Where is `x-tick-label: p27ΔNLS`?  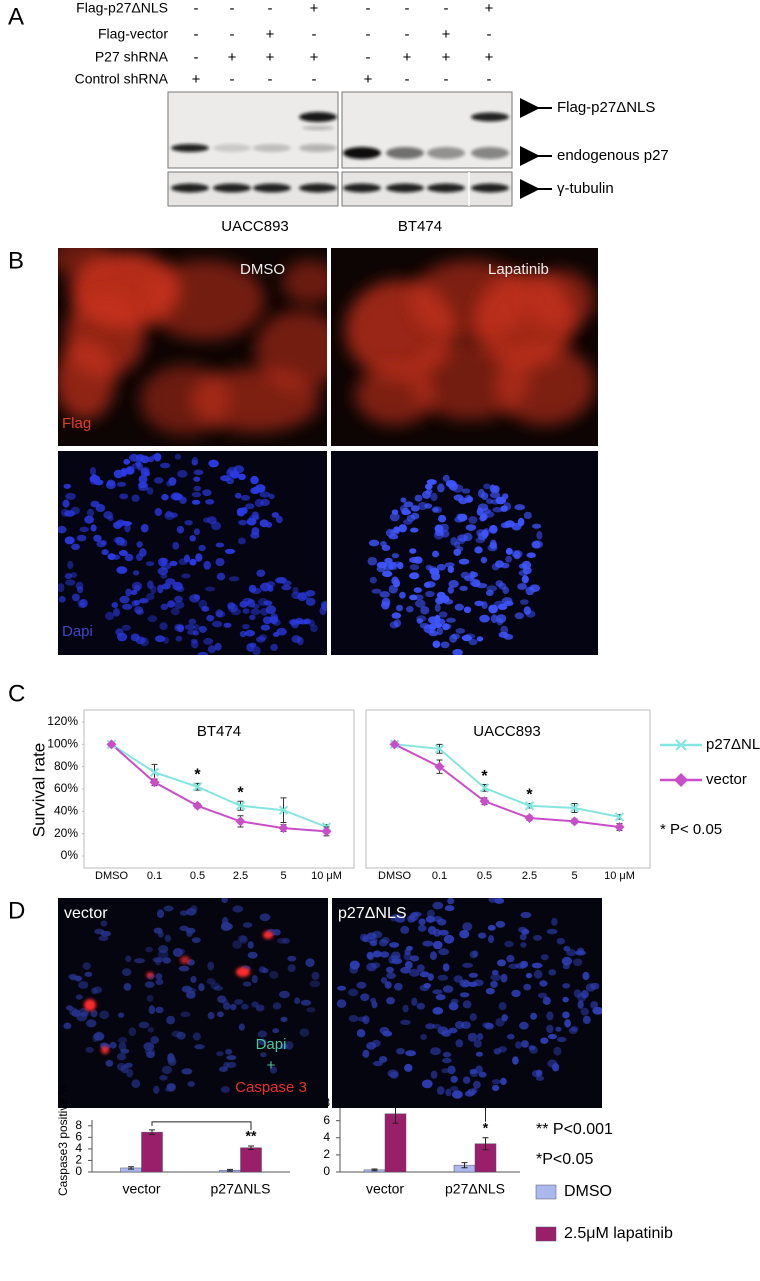 x-tick-label: p27ΔNLS is located at coordinates (475, 1189).